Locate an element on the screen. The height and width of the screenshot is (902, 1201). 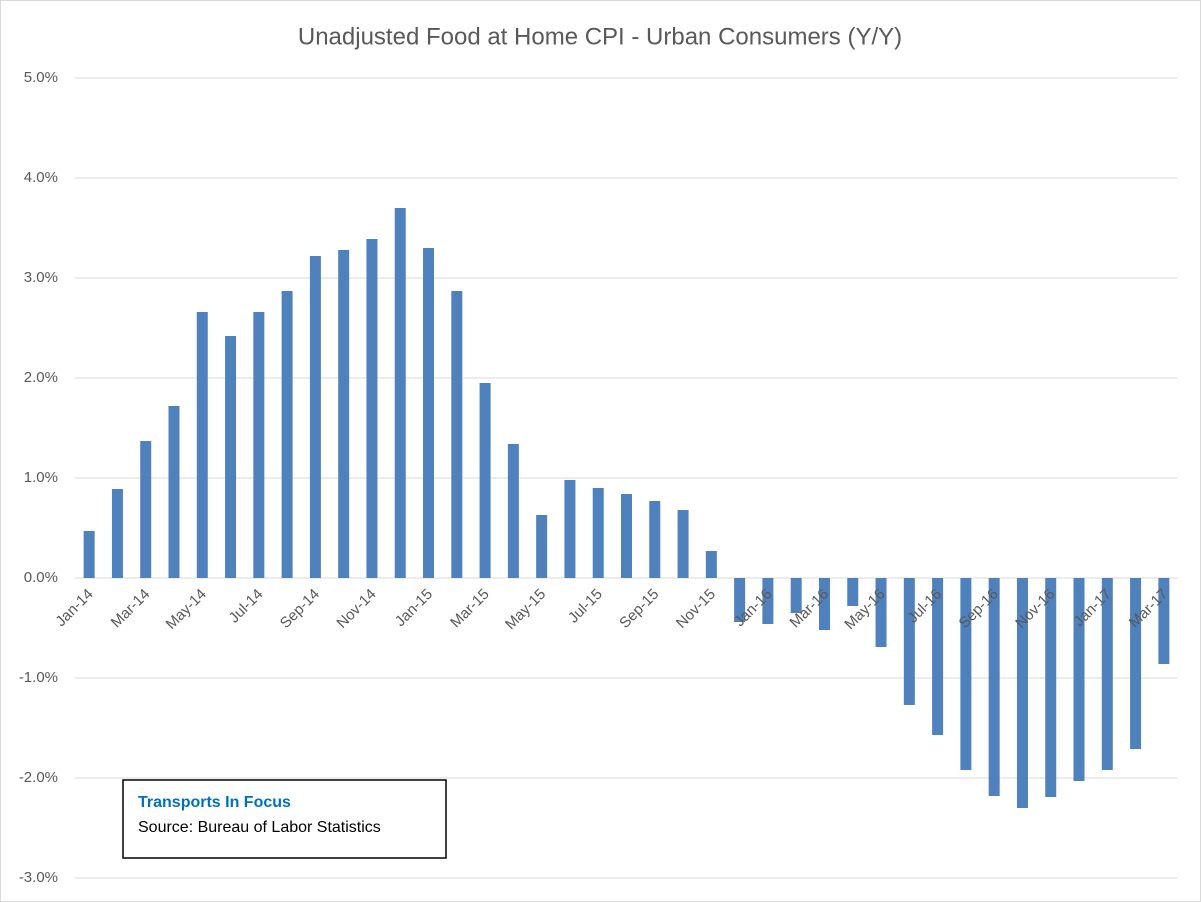
annotation: Transports In Focus is located at coordinates (214, 802).